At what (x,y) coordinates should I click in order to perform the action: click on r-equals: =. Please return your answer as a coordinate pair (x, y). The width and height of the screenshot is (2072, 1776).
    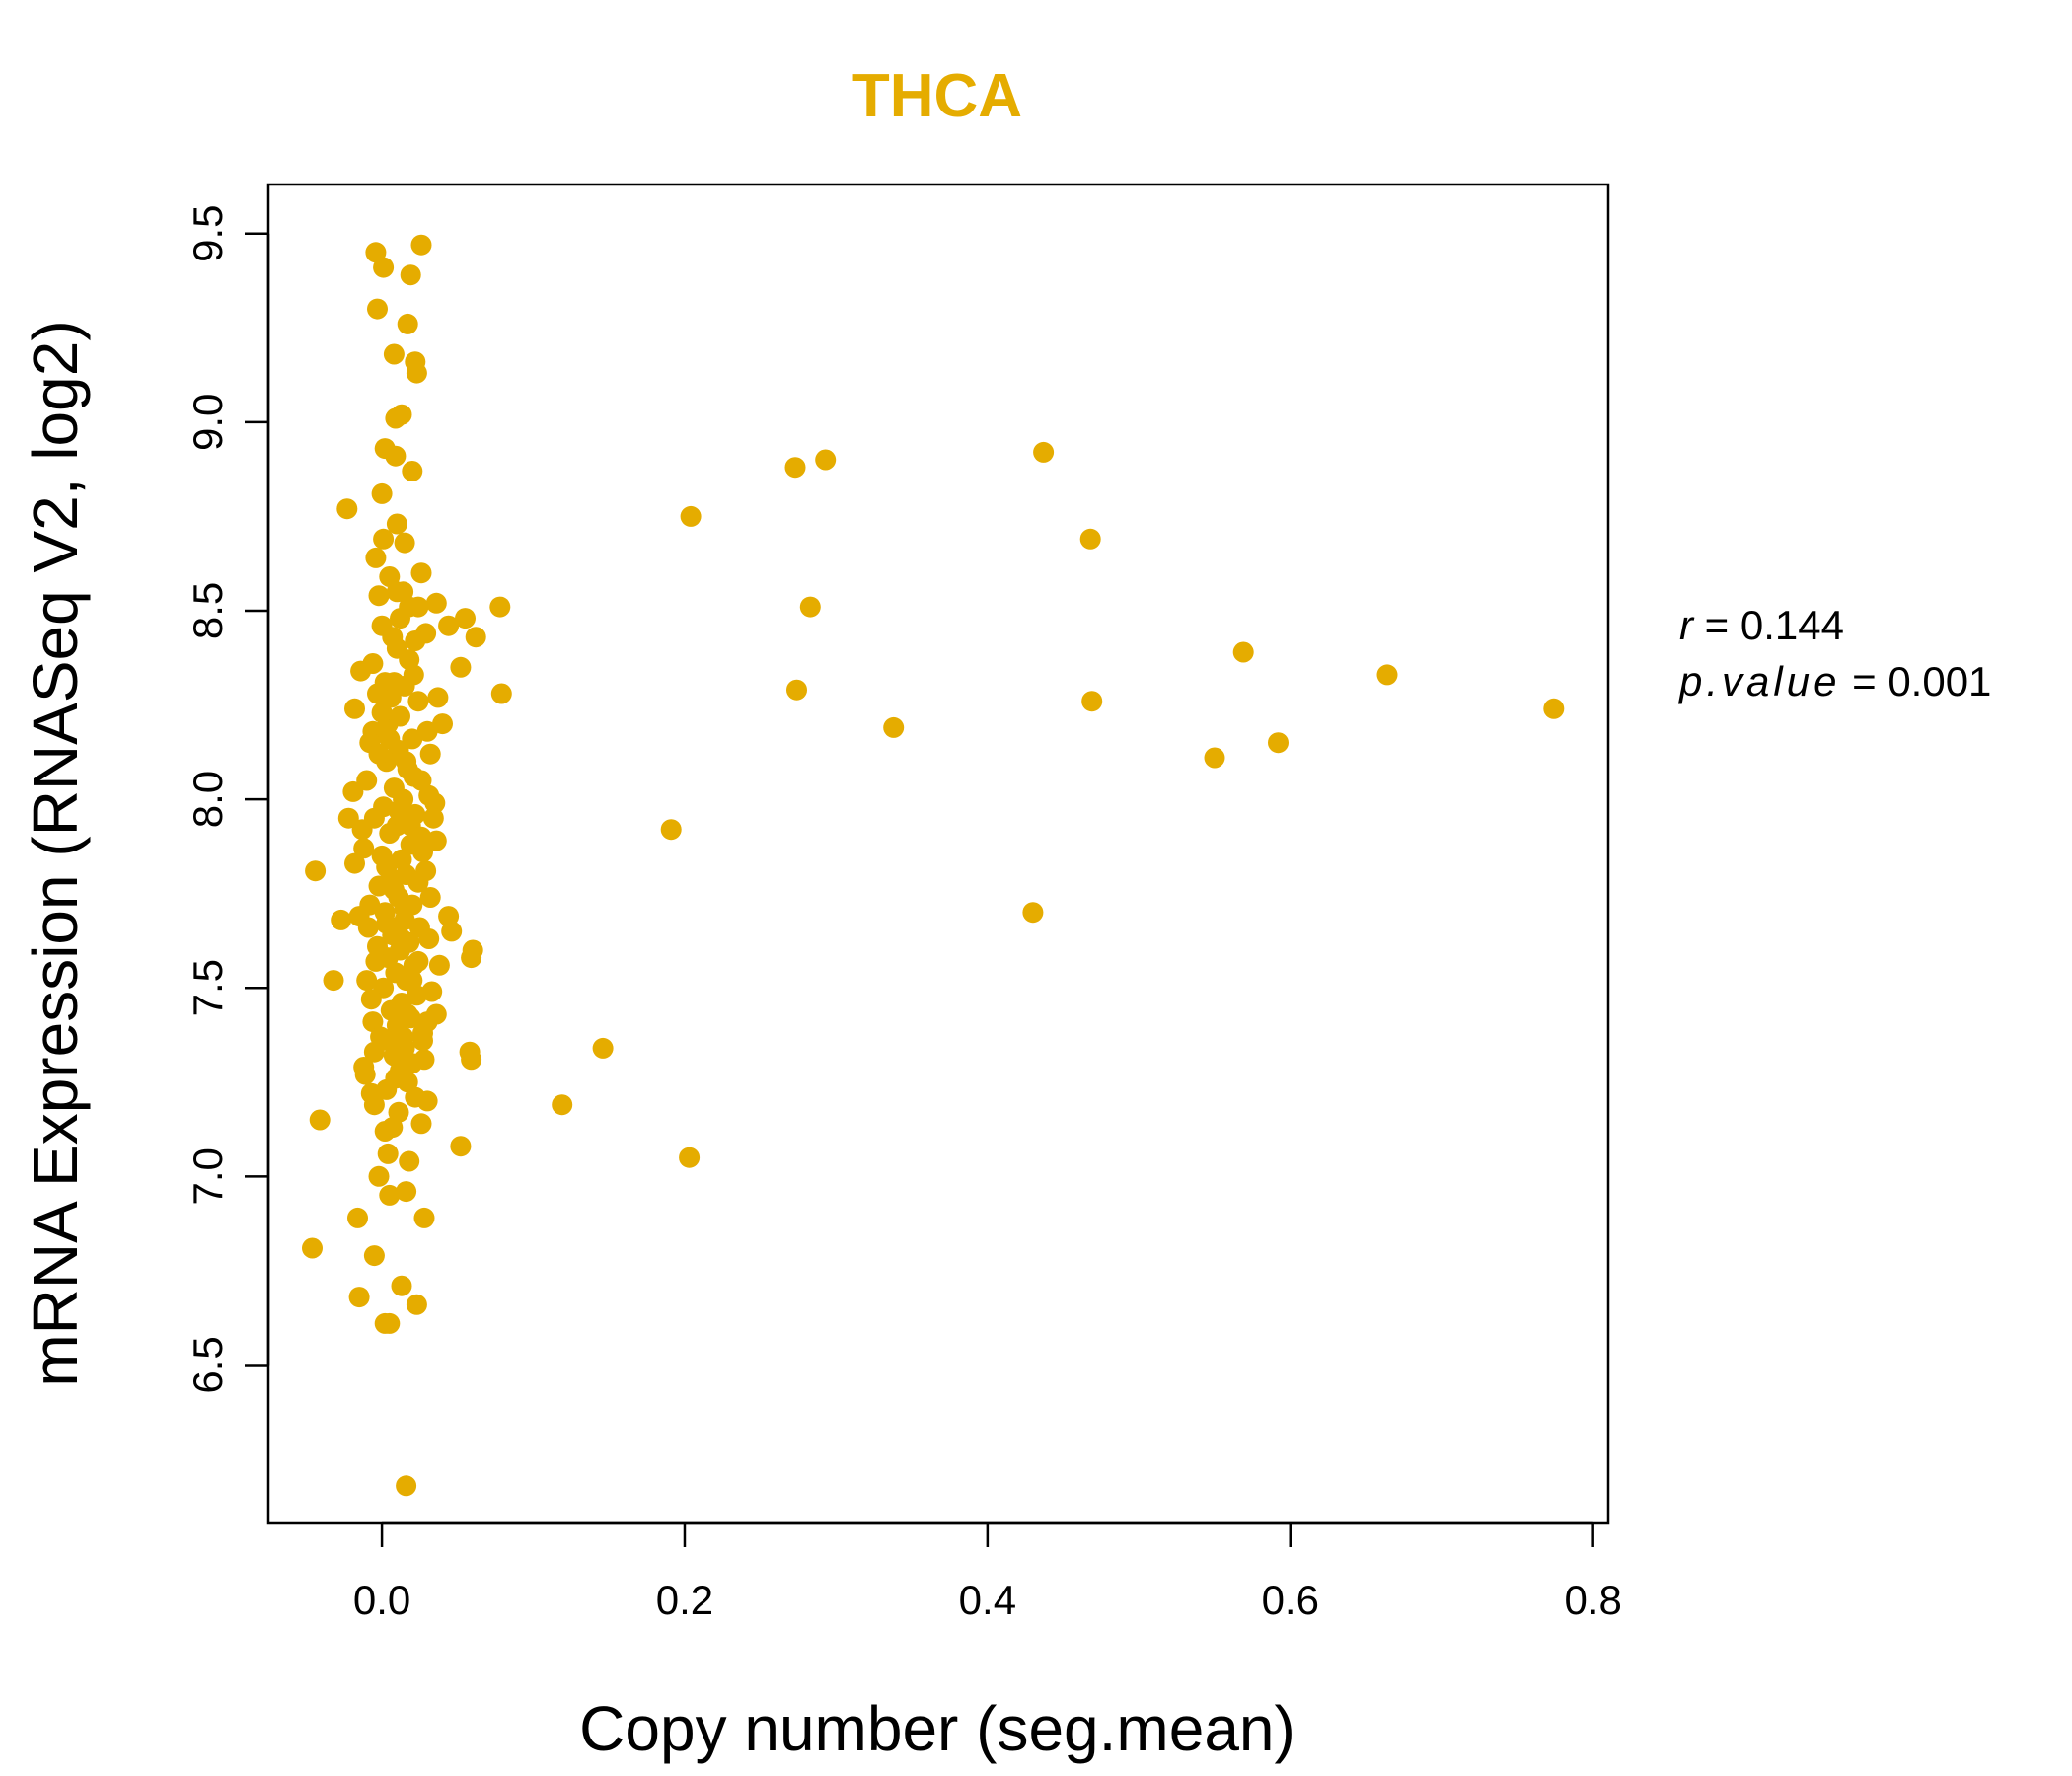
    Looking at the image, I should click on (1722, 625).